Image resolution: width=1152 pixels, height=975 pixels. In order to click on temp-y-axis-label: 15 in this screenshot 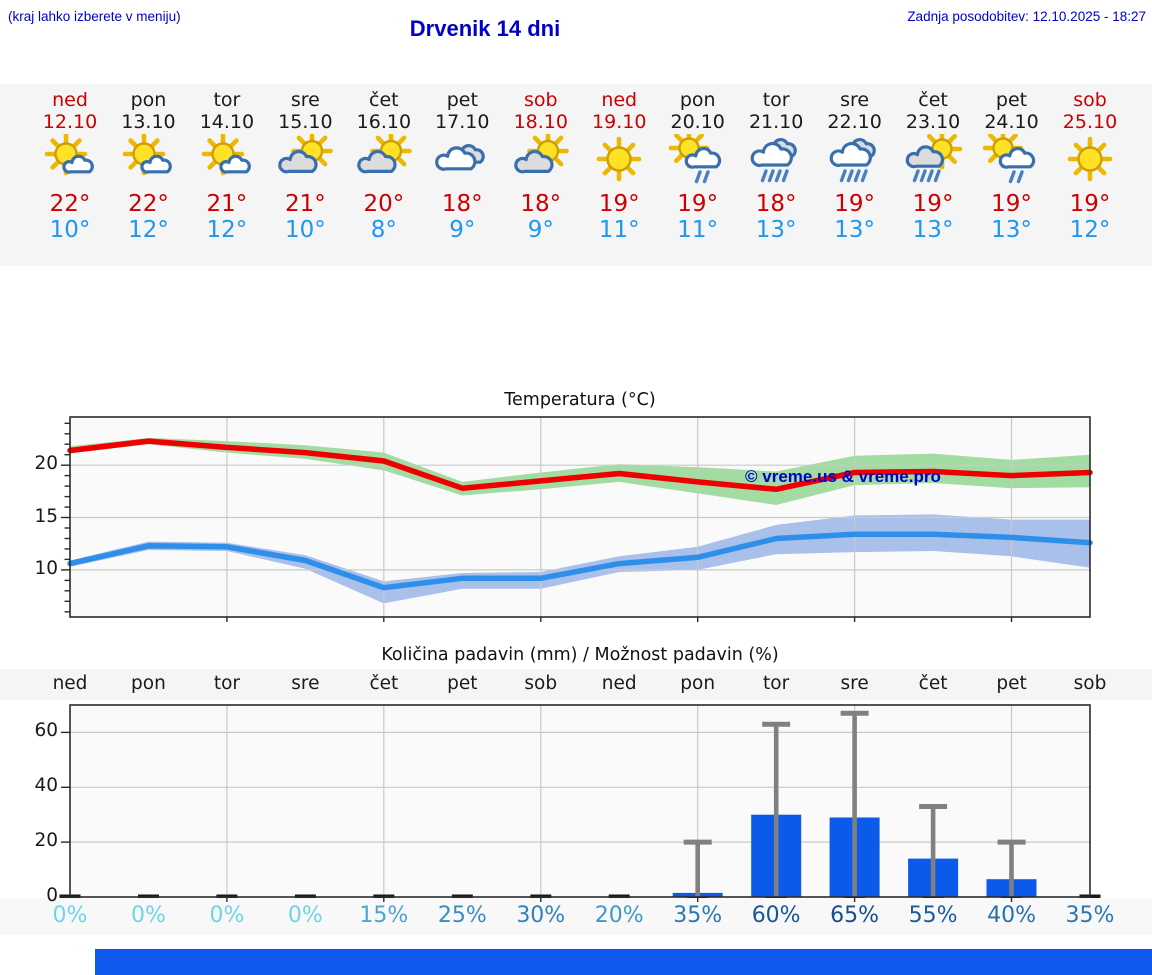, I will do `click(46, 516)`.